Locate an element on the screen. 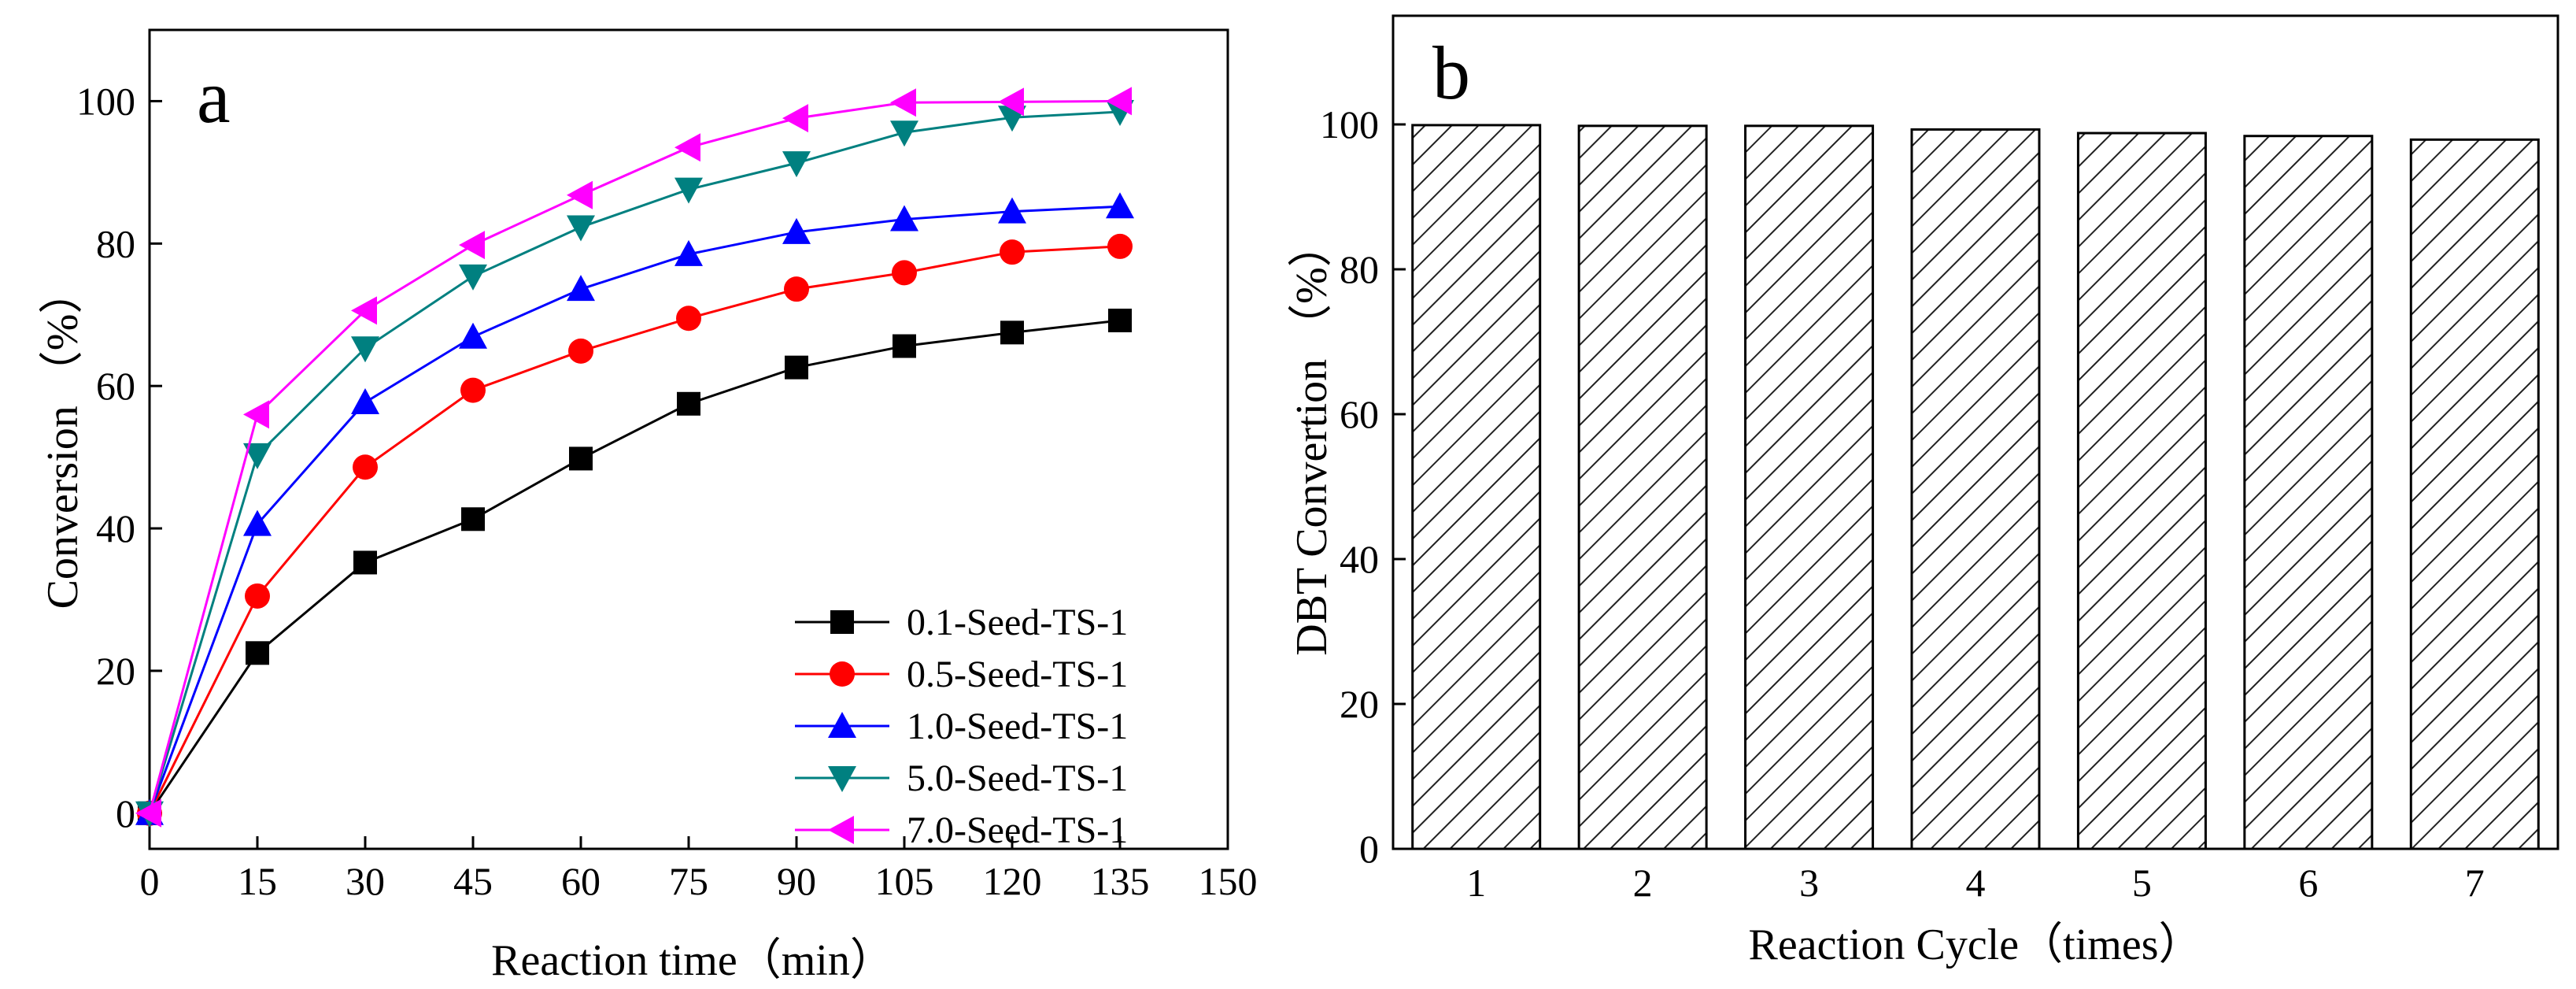 Image resolution: width=2576 pixels, height=989 pixels. x-tick-label: 6 is located at coordinates (2308, 883).